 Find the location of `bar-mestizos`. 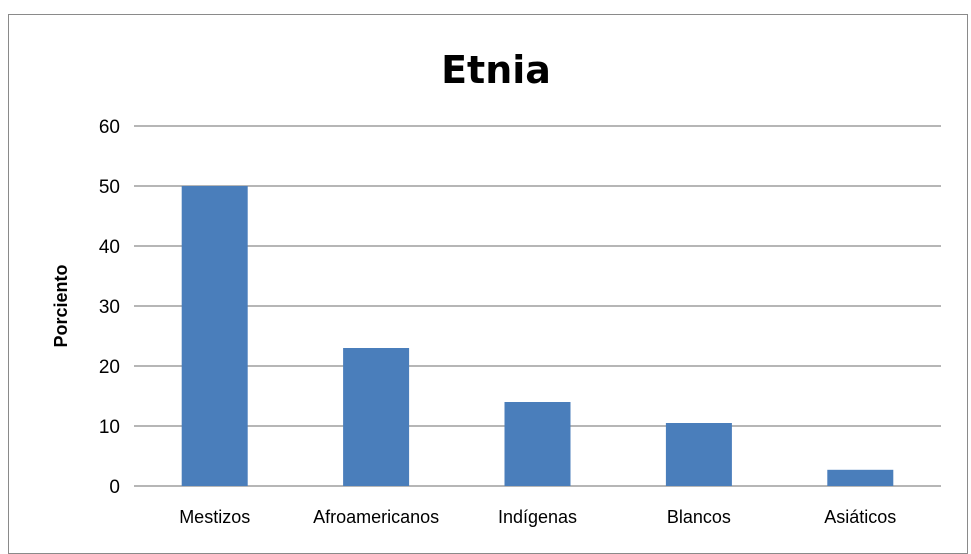

bar-mestizos is located at coordinates (214, 336).